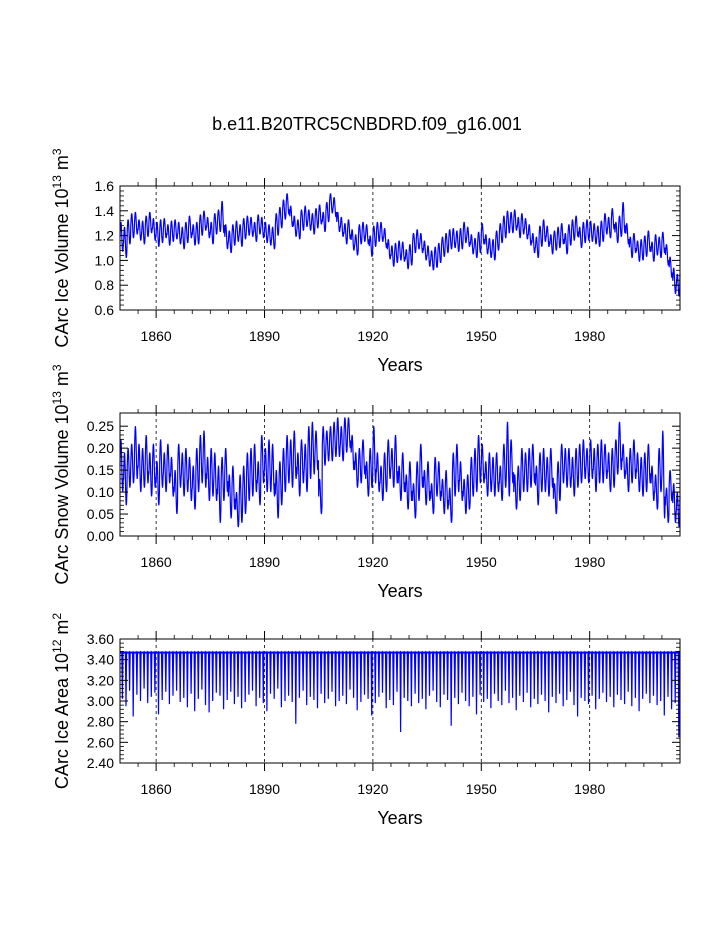  What do you see at coordinates (100, 722) in the screenshot?
I see `y-tick-label: 2.80` at bounding box center [100, 722].